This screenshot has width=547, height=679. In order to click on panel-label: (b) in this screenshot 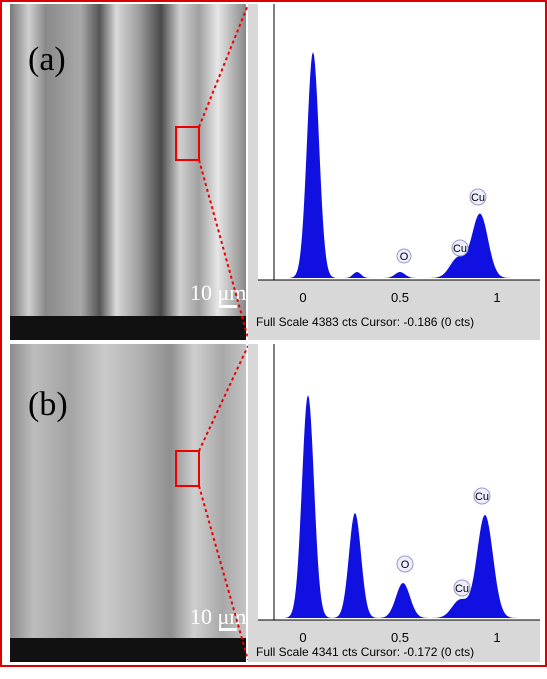, I will do `click(48, 404)`.